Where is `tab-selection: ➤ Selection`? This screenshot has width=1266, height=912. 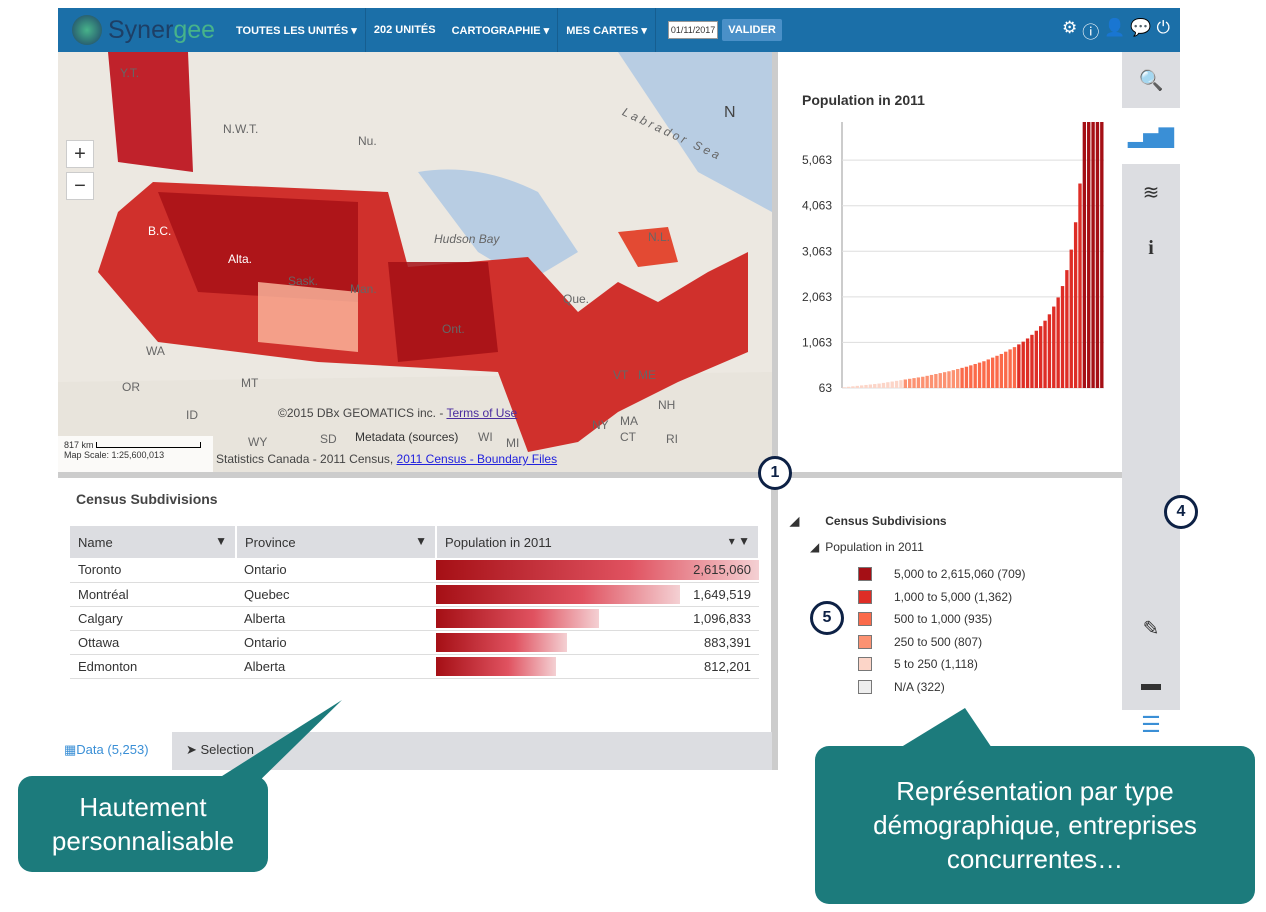
tab-selection: ➤ Selection is located at coordinates (220, 751).